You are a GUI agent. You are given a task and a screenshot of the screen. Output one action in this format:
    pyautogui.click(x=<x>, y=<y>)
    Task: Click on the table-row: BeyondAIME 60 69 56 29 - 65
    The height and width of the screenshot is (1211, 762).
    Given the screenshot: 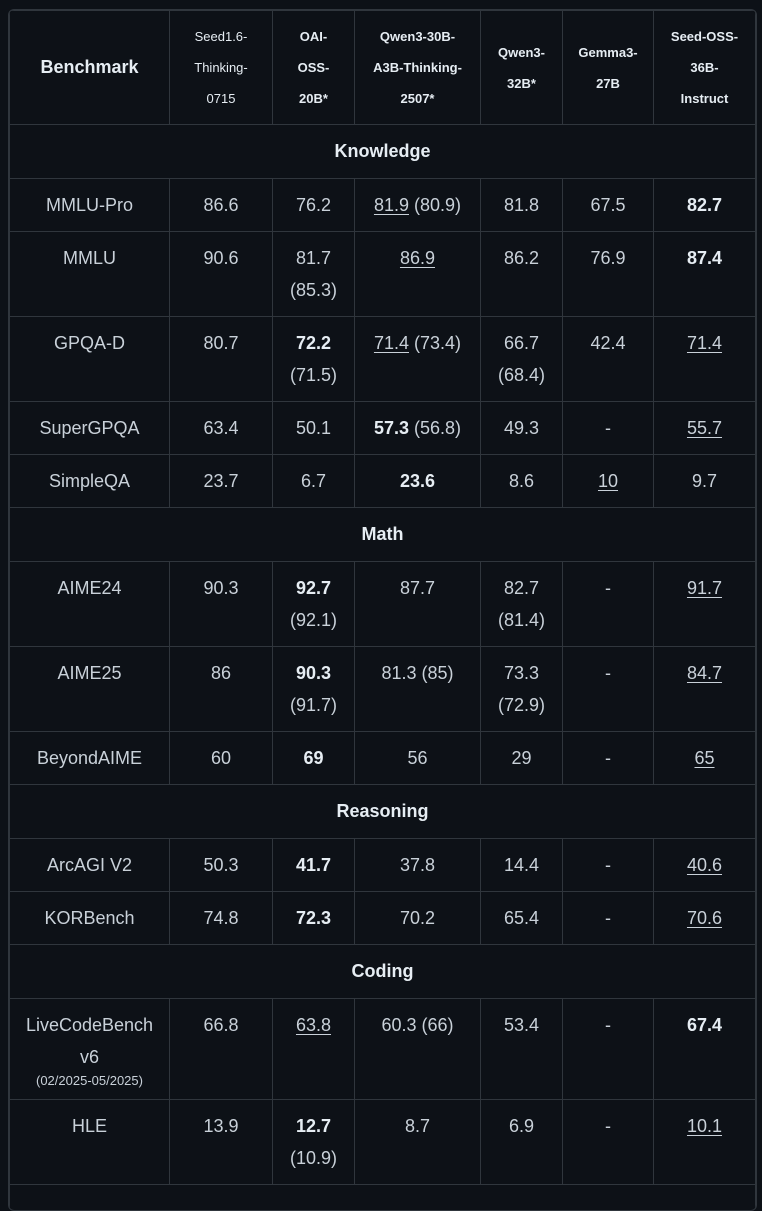 What is the action you would take?
    pyautogui.click(x=383, y=758)
    